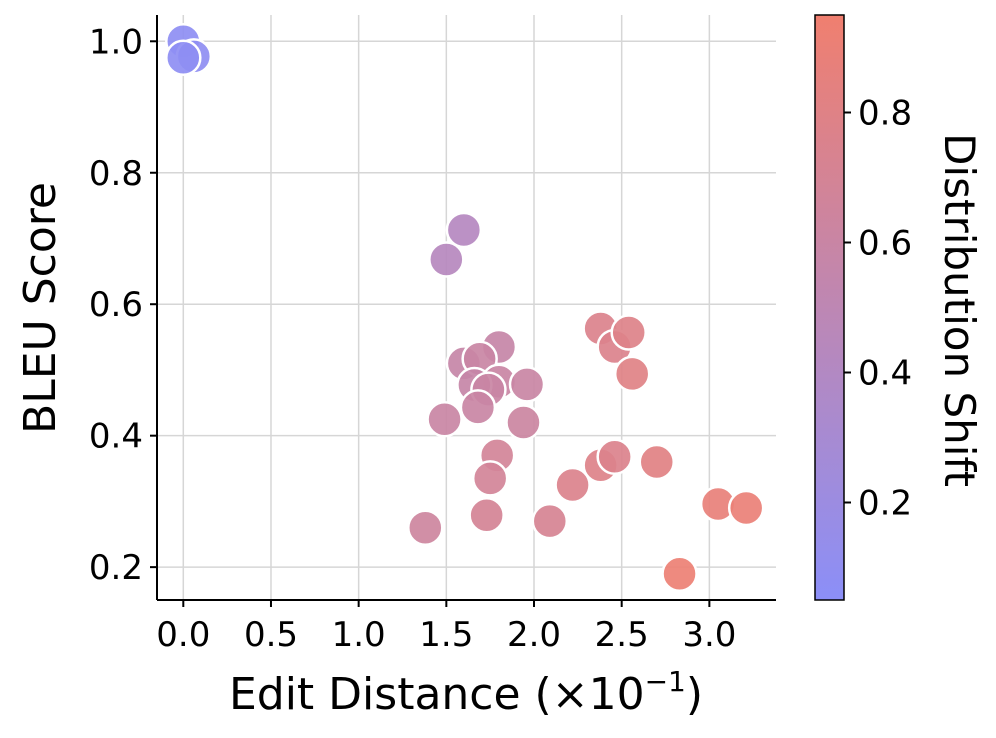 The height and width of the screenshot is (738, 996). I want to click on x-tick-label: 3.0, so click(709, 635).